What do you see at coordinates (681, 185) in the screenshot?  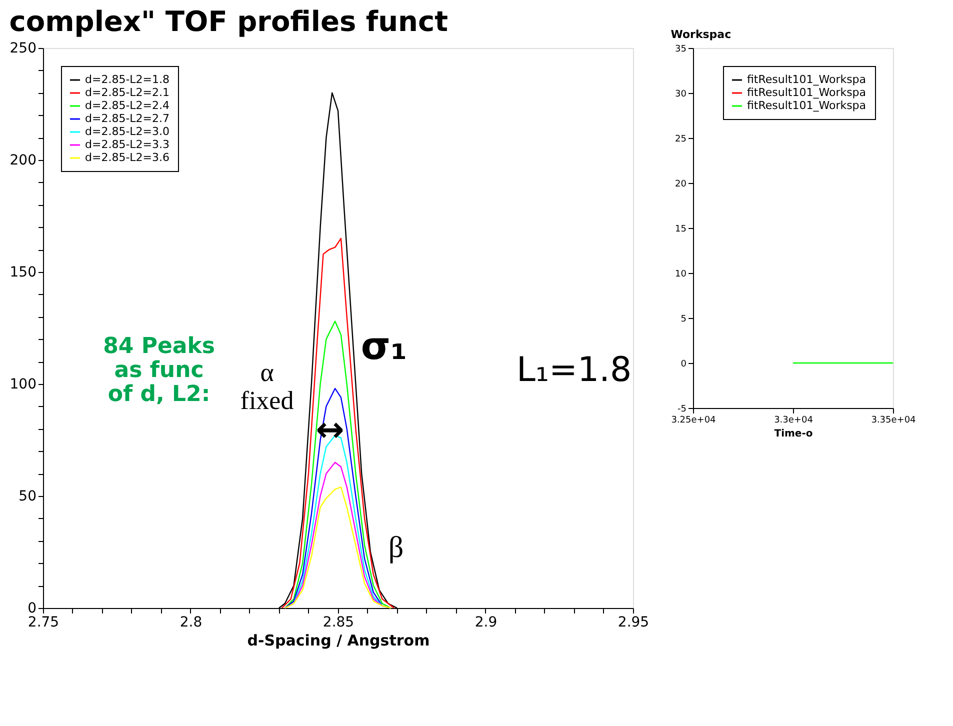 I see `y-tick-label: 20` at bounding box center [681, 185].